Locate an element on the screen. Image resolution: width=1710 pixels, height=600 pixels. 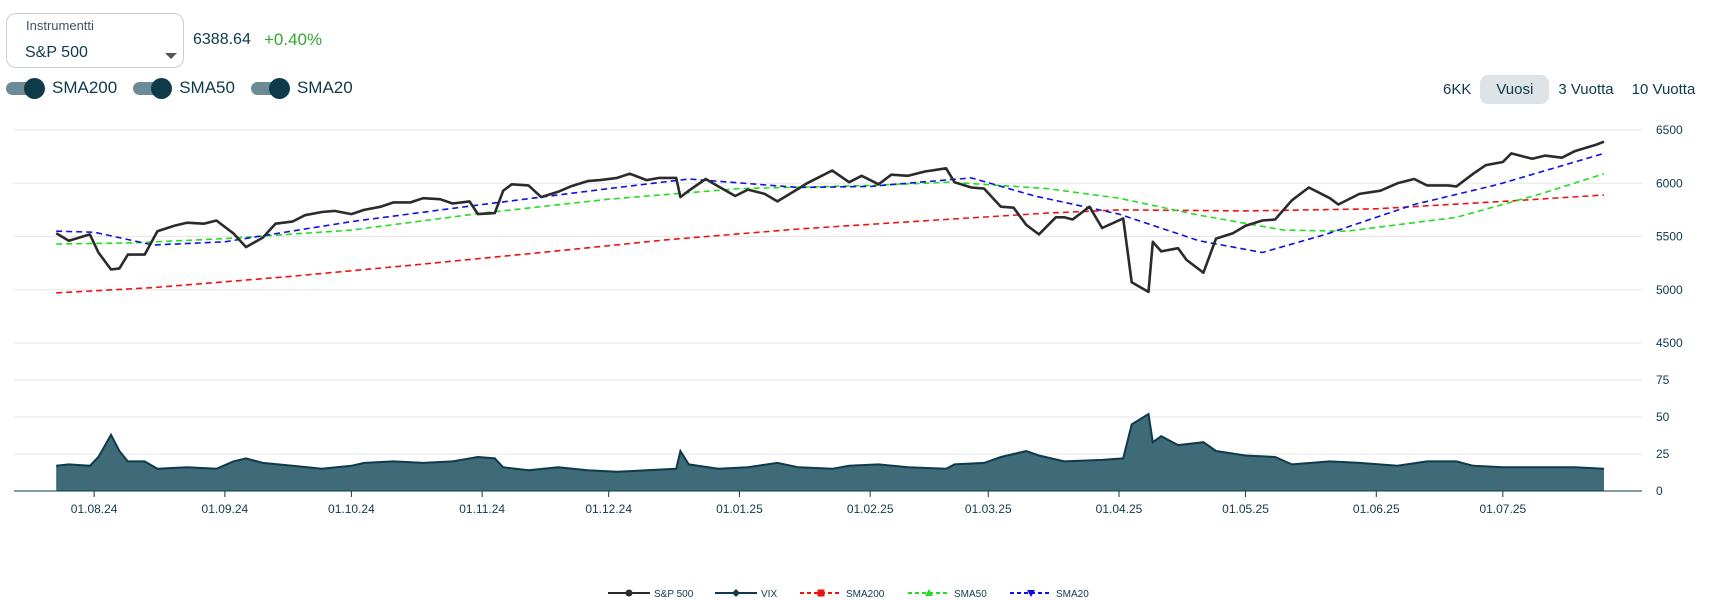
instrument-select-value: S&P 500 is located at coordinates (56, 52).